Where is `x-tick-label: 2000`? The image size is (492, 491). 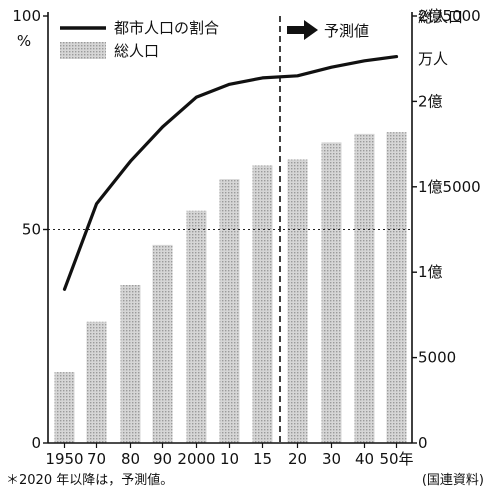 x-tick-label: 2000 is located at coordinates (196, 459).